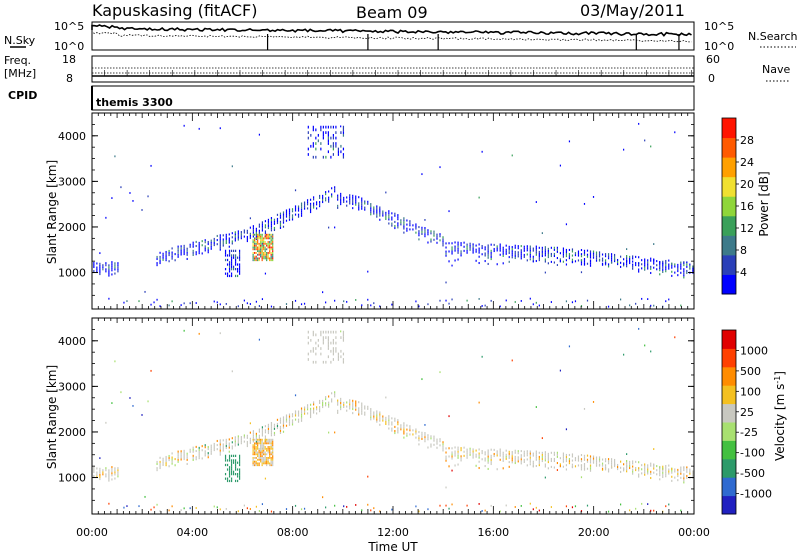 The image size is (800, 554). Describe the element at coordinates (393, 532) in the screenshot. I see `velocity-xtick-label: 12:00` at that location.